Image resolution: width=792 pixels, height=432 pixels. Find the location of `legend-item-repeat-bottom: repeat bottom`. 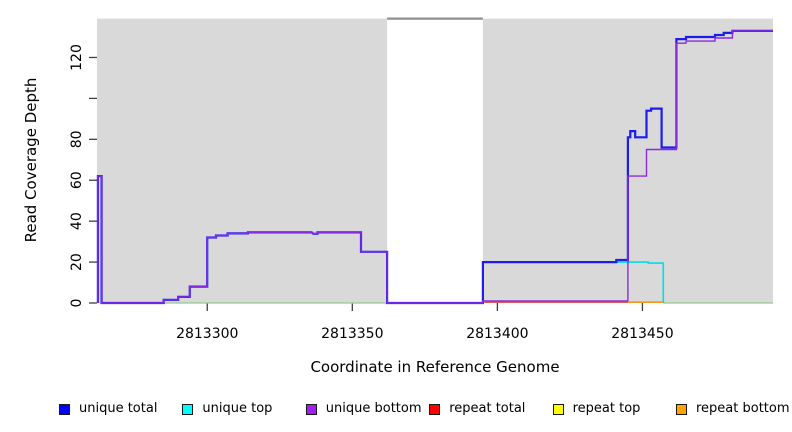

legend-item-repeat-bottom: repeat bottom is located at coordinates (733, 409).